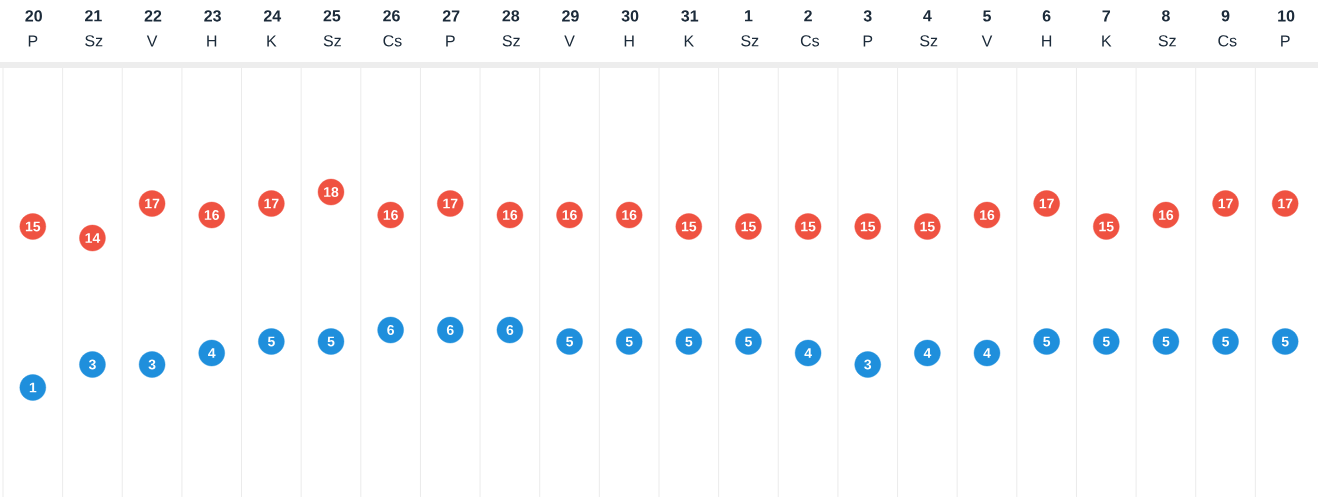  Describe the element at coordinates (153, 28) in the screenshot. I see `x-tick-label: 22 V` at that location.